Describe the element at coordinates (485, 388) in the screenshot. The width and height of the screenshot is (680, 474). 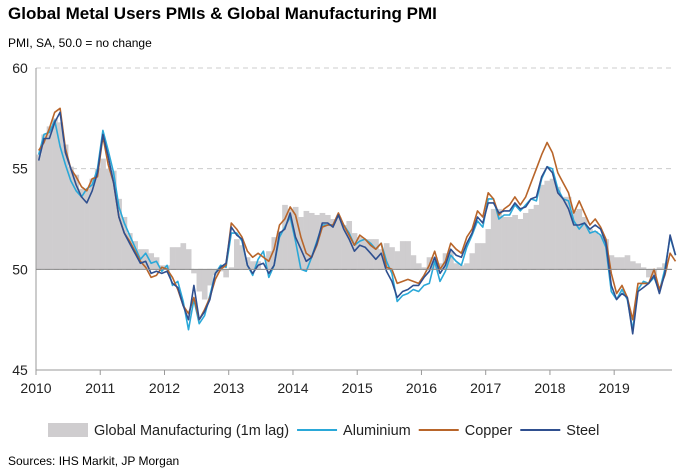
I see `x-tick-label: 2017` at that location.